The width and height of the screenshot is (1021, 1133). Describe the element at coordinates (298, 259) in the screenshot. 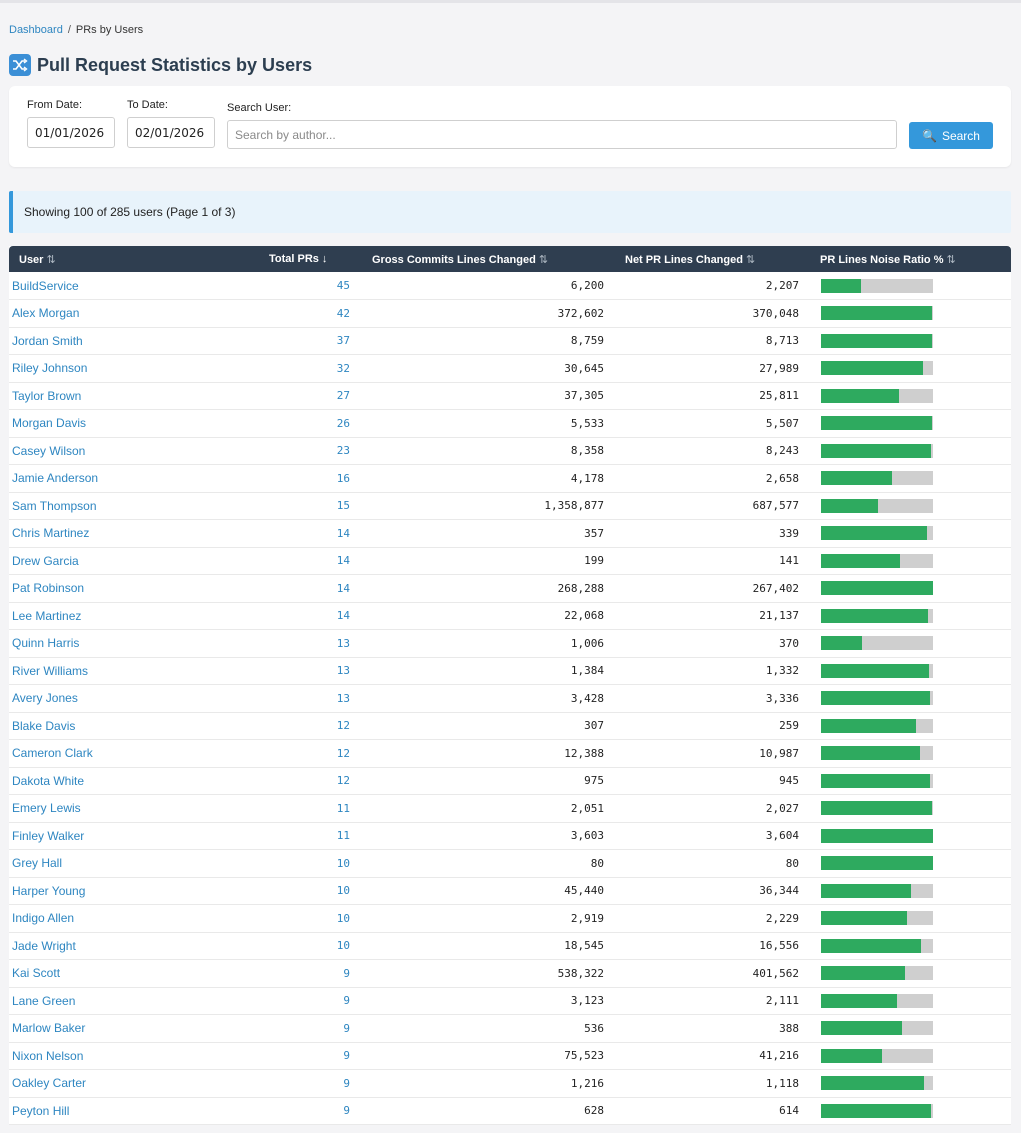

I see `column-header-total-prs: Total PRs ↓` at that location.